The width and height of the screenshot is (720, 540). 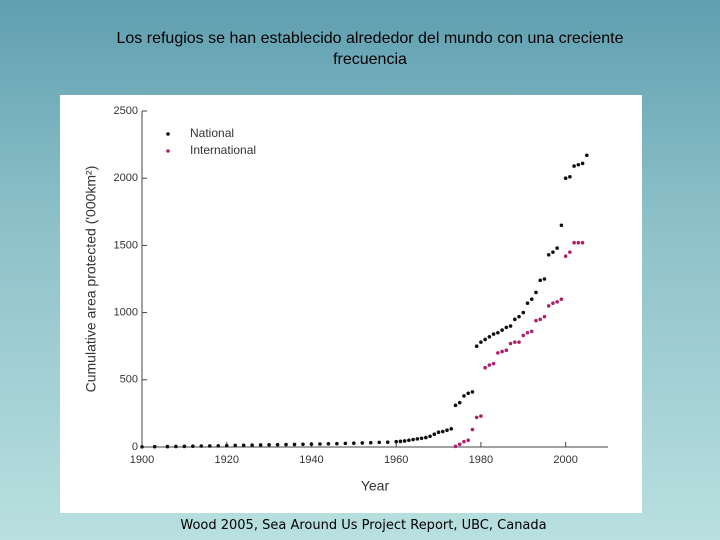 What do you see at coordinates (126, 111) in the screenshot?
I see `y-tick-label: 2500` at bounding box center [126, 111].